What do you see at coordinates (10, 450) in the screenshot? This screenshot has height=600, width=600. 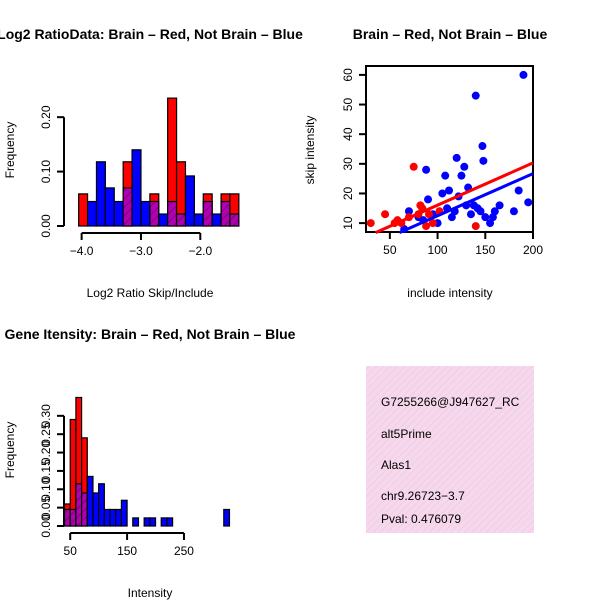 I see `intensity-histogram-y-label: Frequency` at bounding box center [10, 450].